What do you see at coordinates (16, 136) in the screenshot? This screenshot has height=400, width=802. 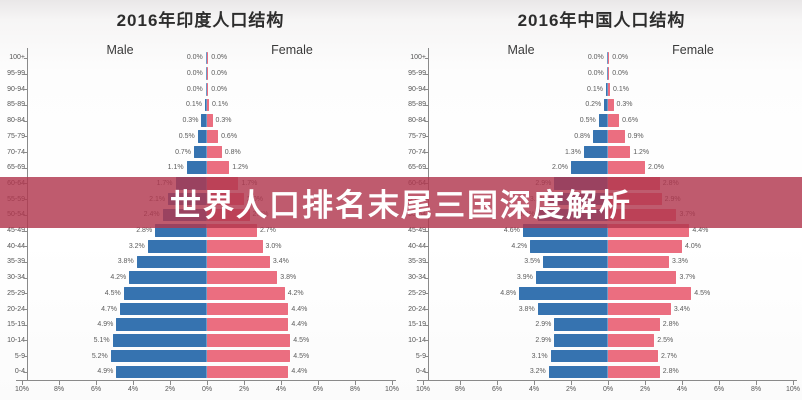 I see `age-label: 75-79` at bounding box center [16, 136].